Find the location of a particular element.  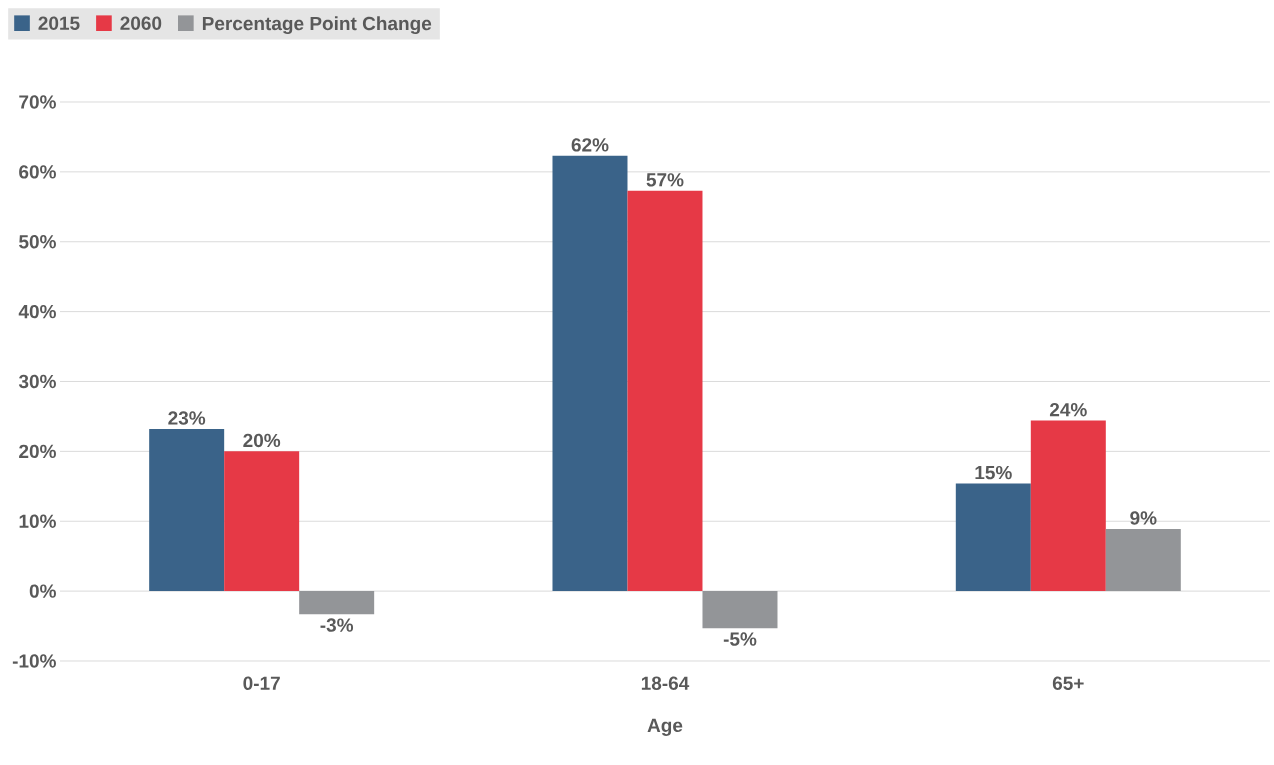

y-tick-label: 70% is located at coordinates (37, 102).